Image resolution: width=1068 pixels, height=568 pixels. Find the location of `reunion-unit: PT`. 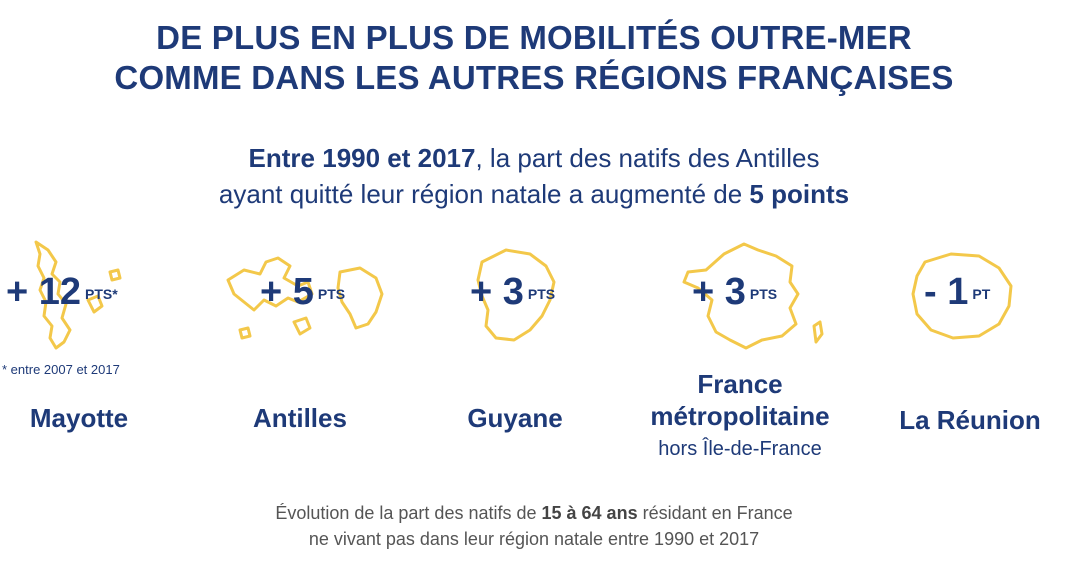

reunion-unit: PT is located at coordinates (981, 293).